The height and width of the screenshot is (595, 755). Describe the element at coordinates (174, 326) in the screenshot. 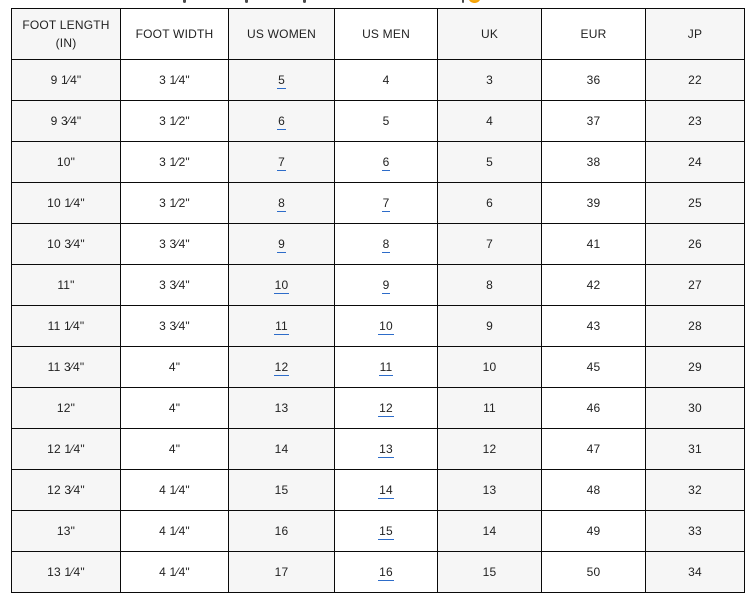

I see `size-cell: 3 3⁄4"` at that location.